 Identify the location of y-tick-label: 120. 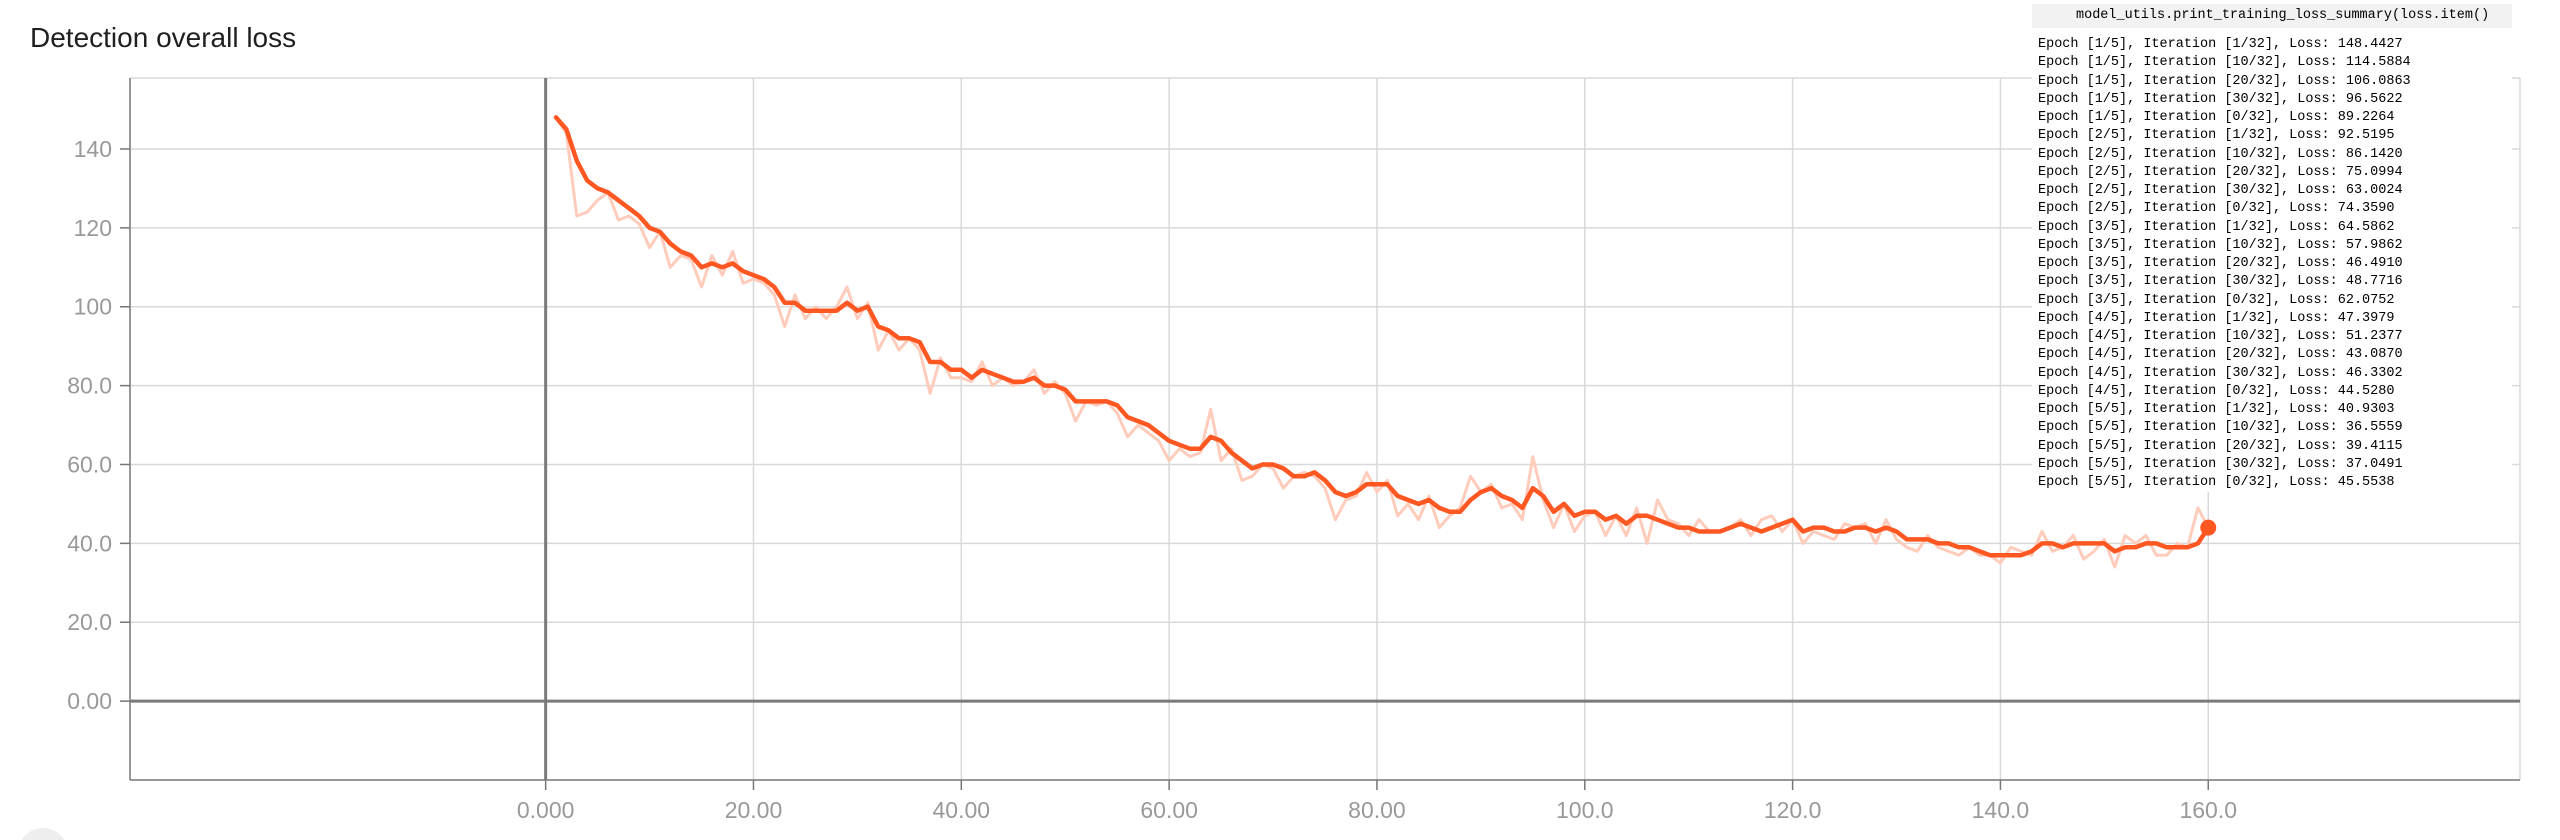
(93, 228).